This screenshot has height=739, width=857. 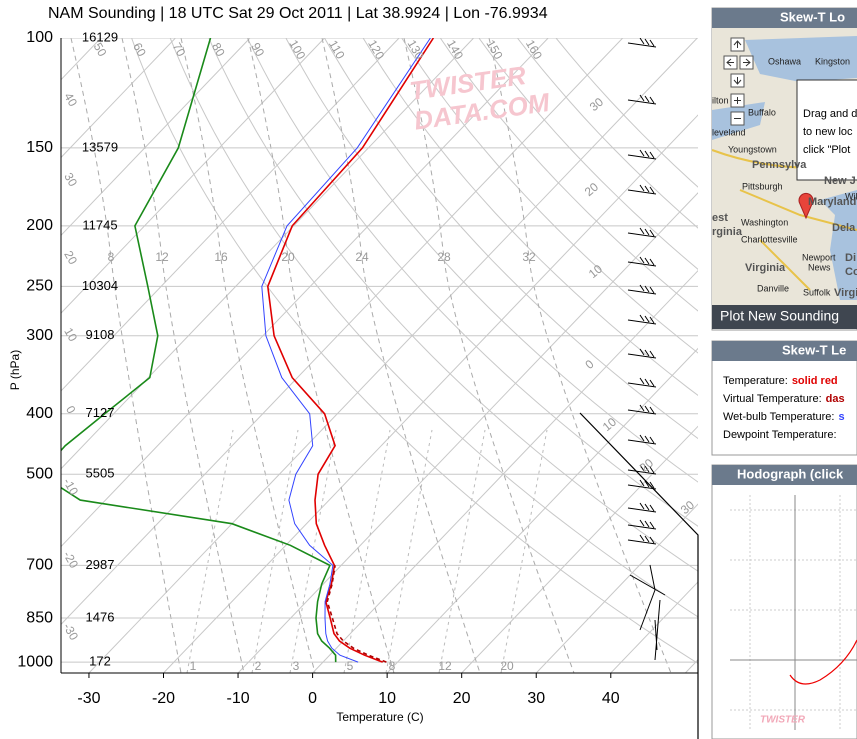 What do you see at coordinates (39, 225) in the screenshot?
I see `y-tick-label: 200` at bounding box center [39, 225].